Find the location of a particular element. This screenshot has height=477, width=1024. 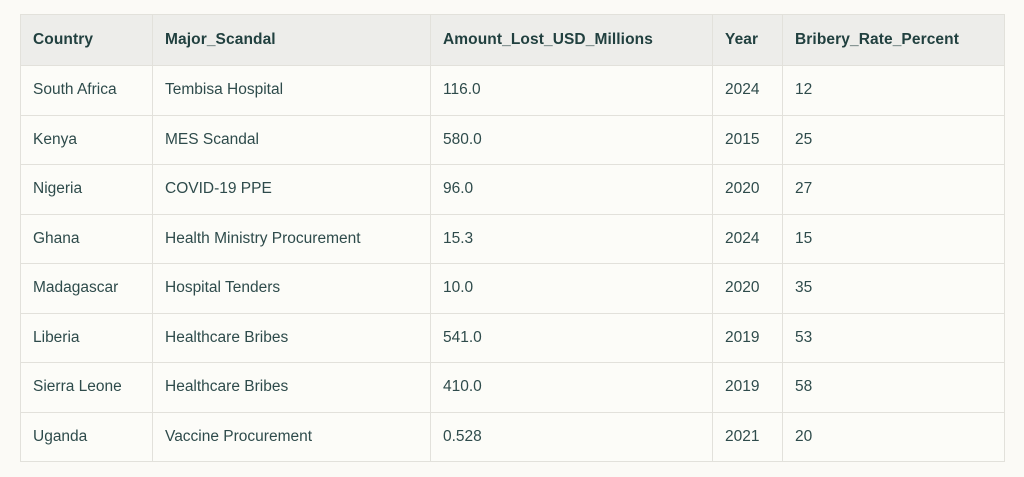

cell-bribery-rate-percent: 20 is located at coordinates (893, 436).